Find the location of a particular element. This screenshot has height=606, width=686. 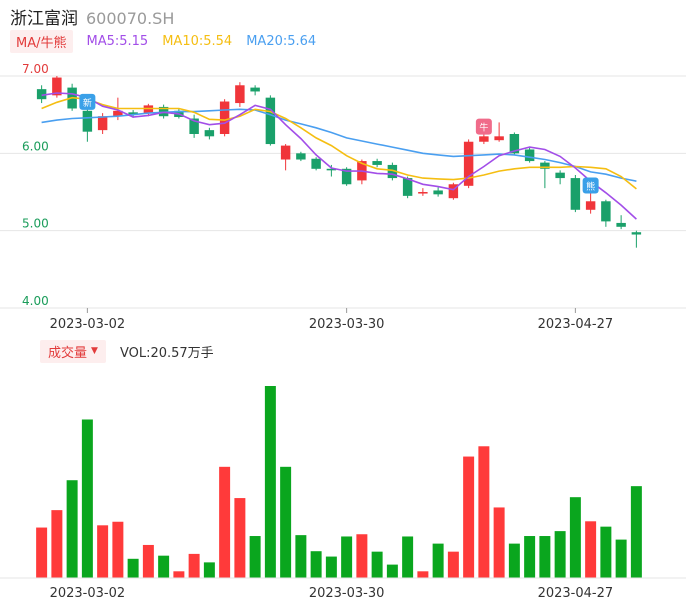

ma10-line is located at coordinates (339, 143).